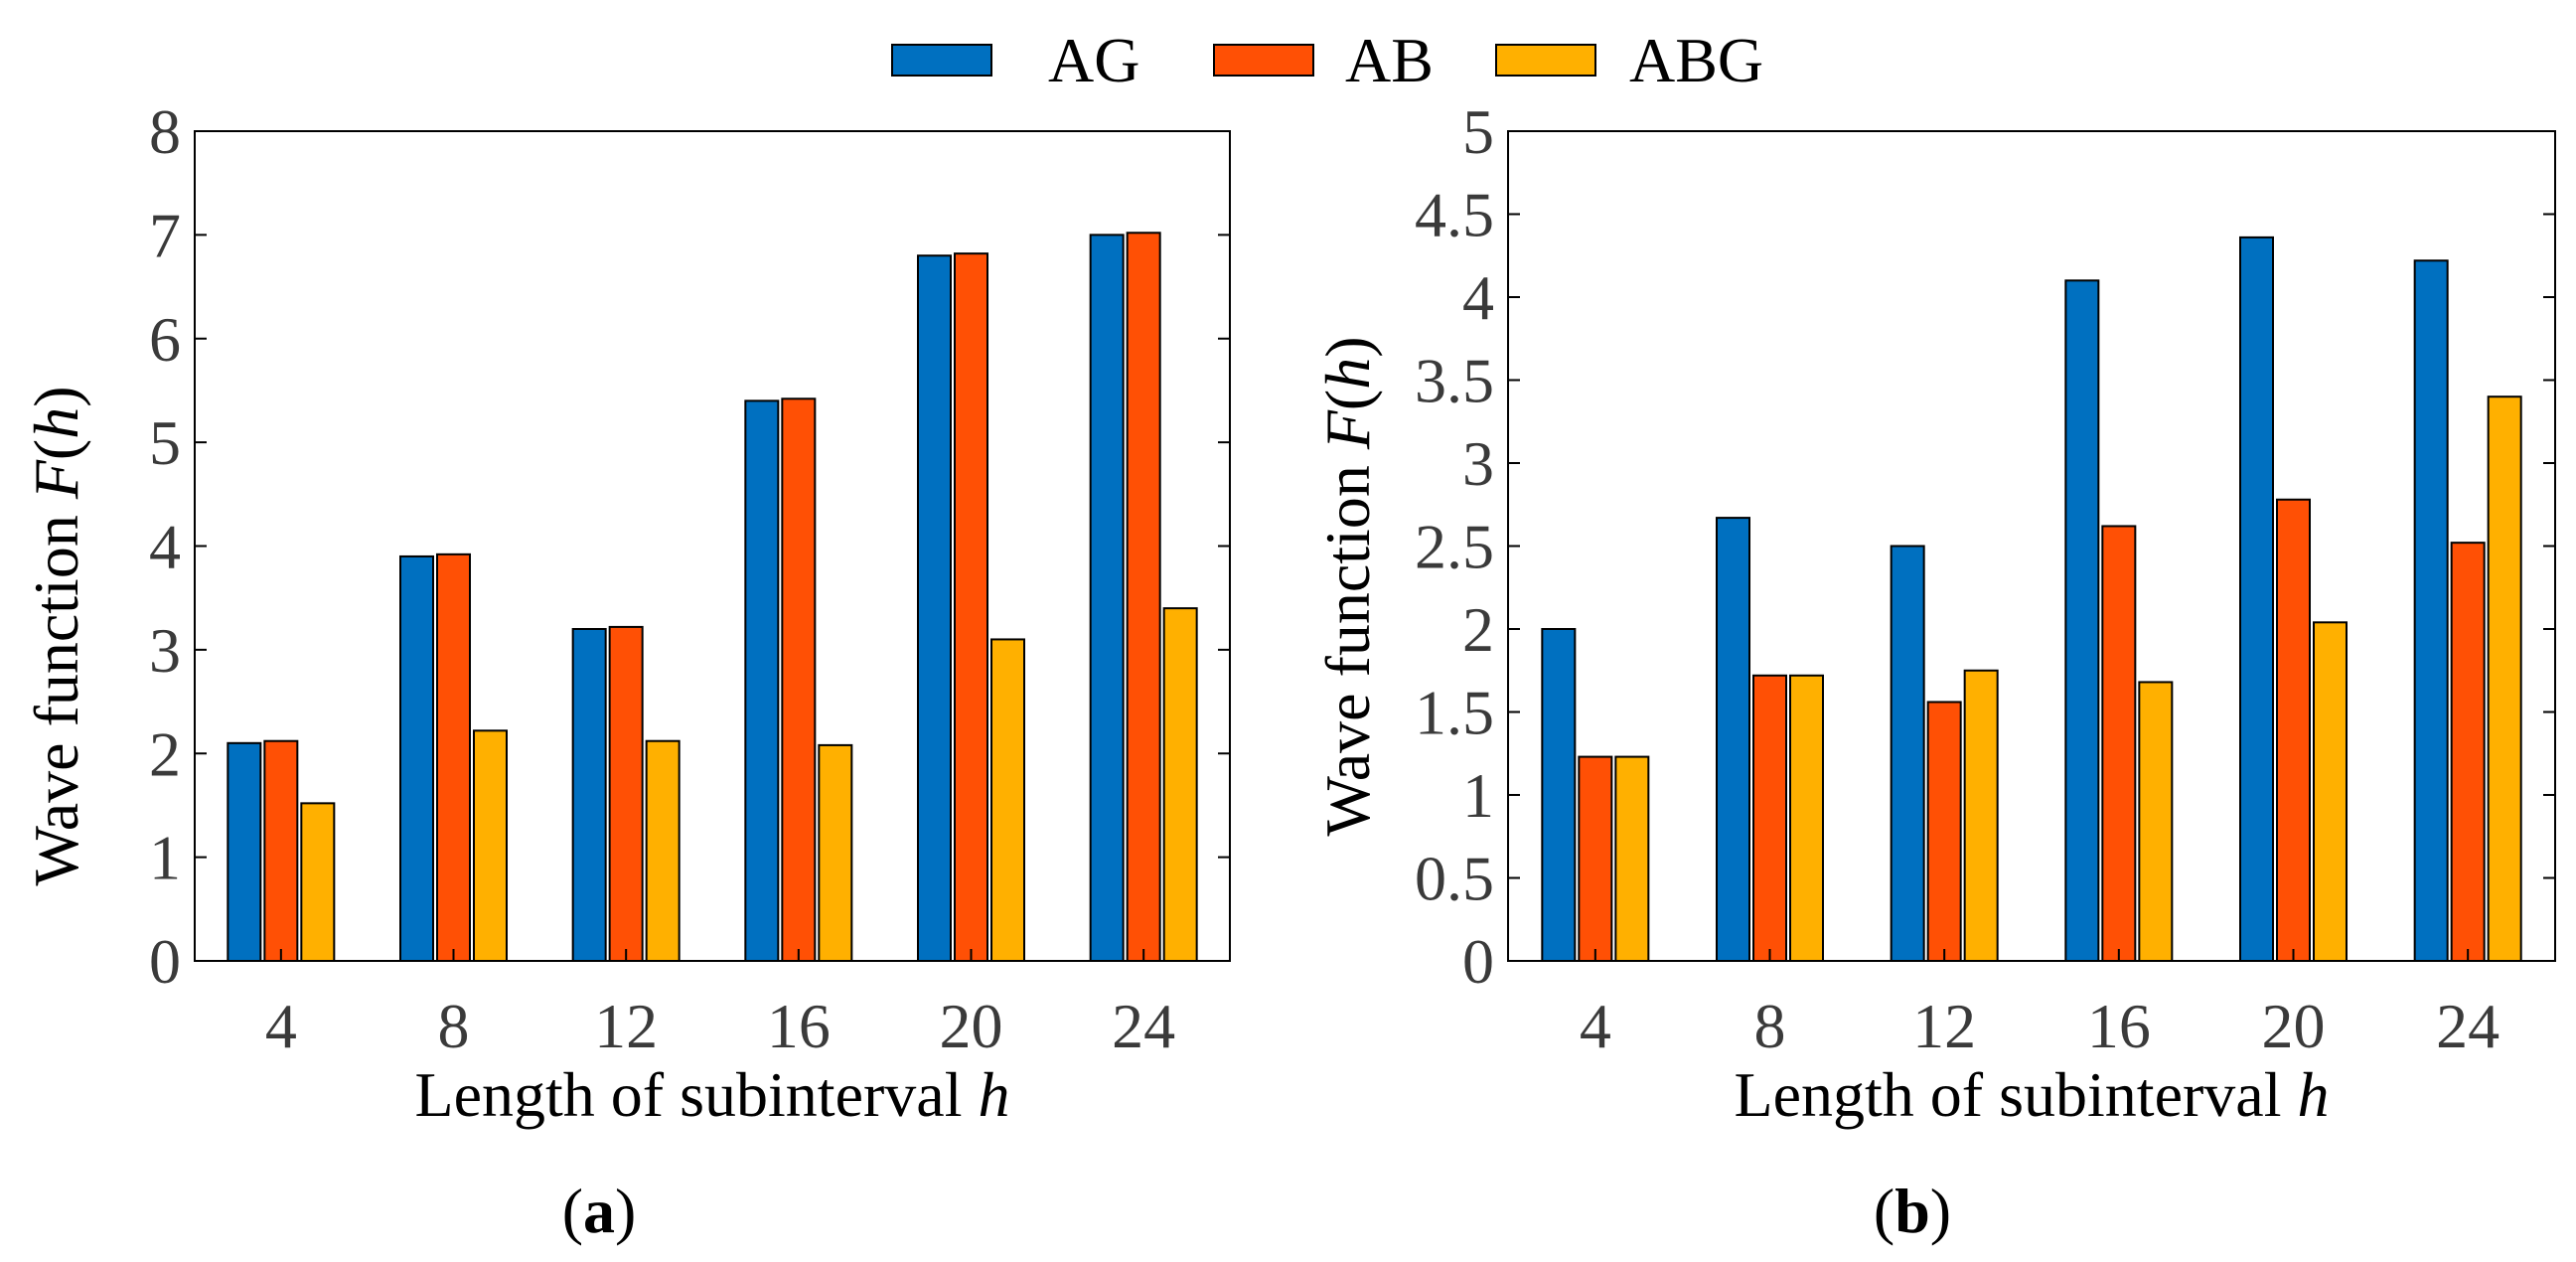 The image size is (2576, 1262). Describe the element at coordinates (1696, 60) in the screenshot. I see `legend-label-abg: ABG` at that location.